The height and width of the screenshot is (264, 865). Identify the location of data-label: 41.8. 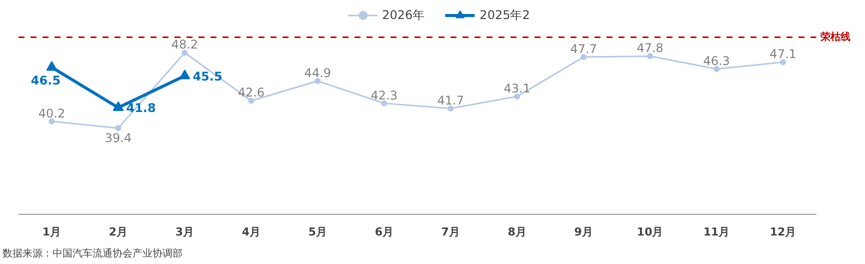
(141, 108).